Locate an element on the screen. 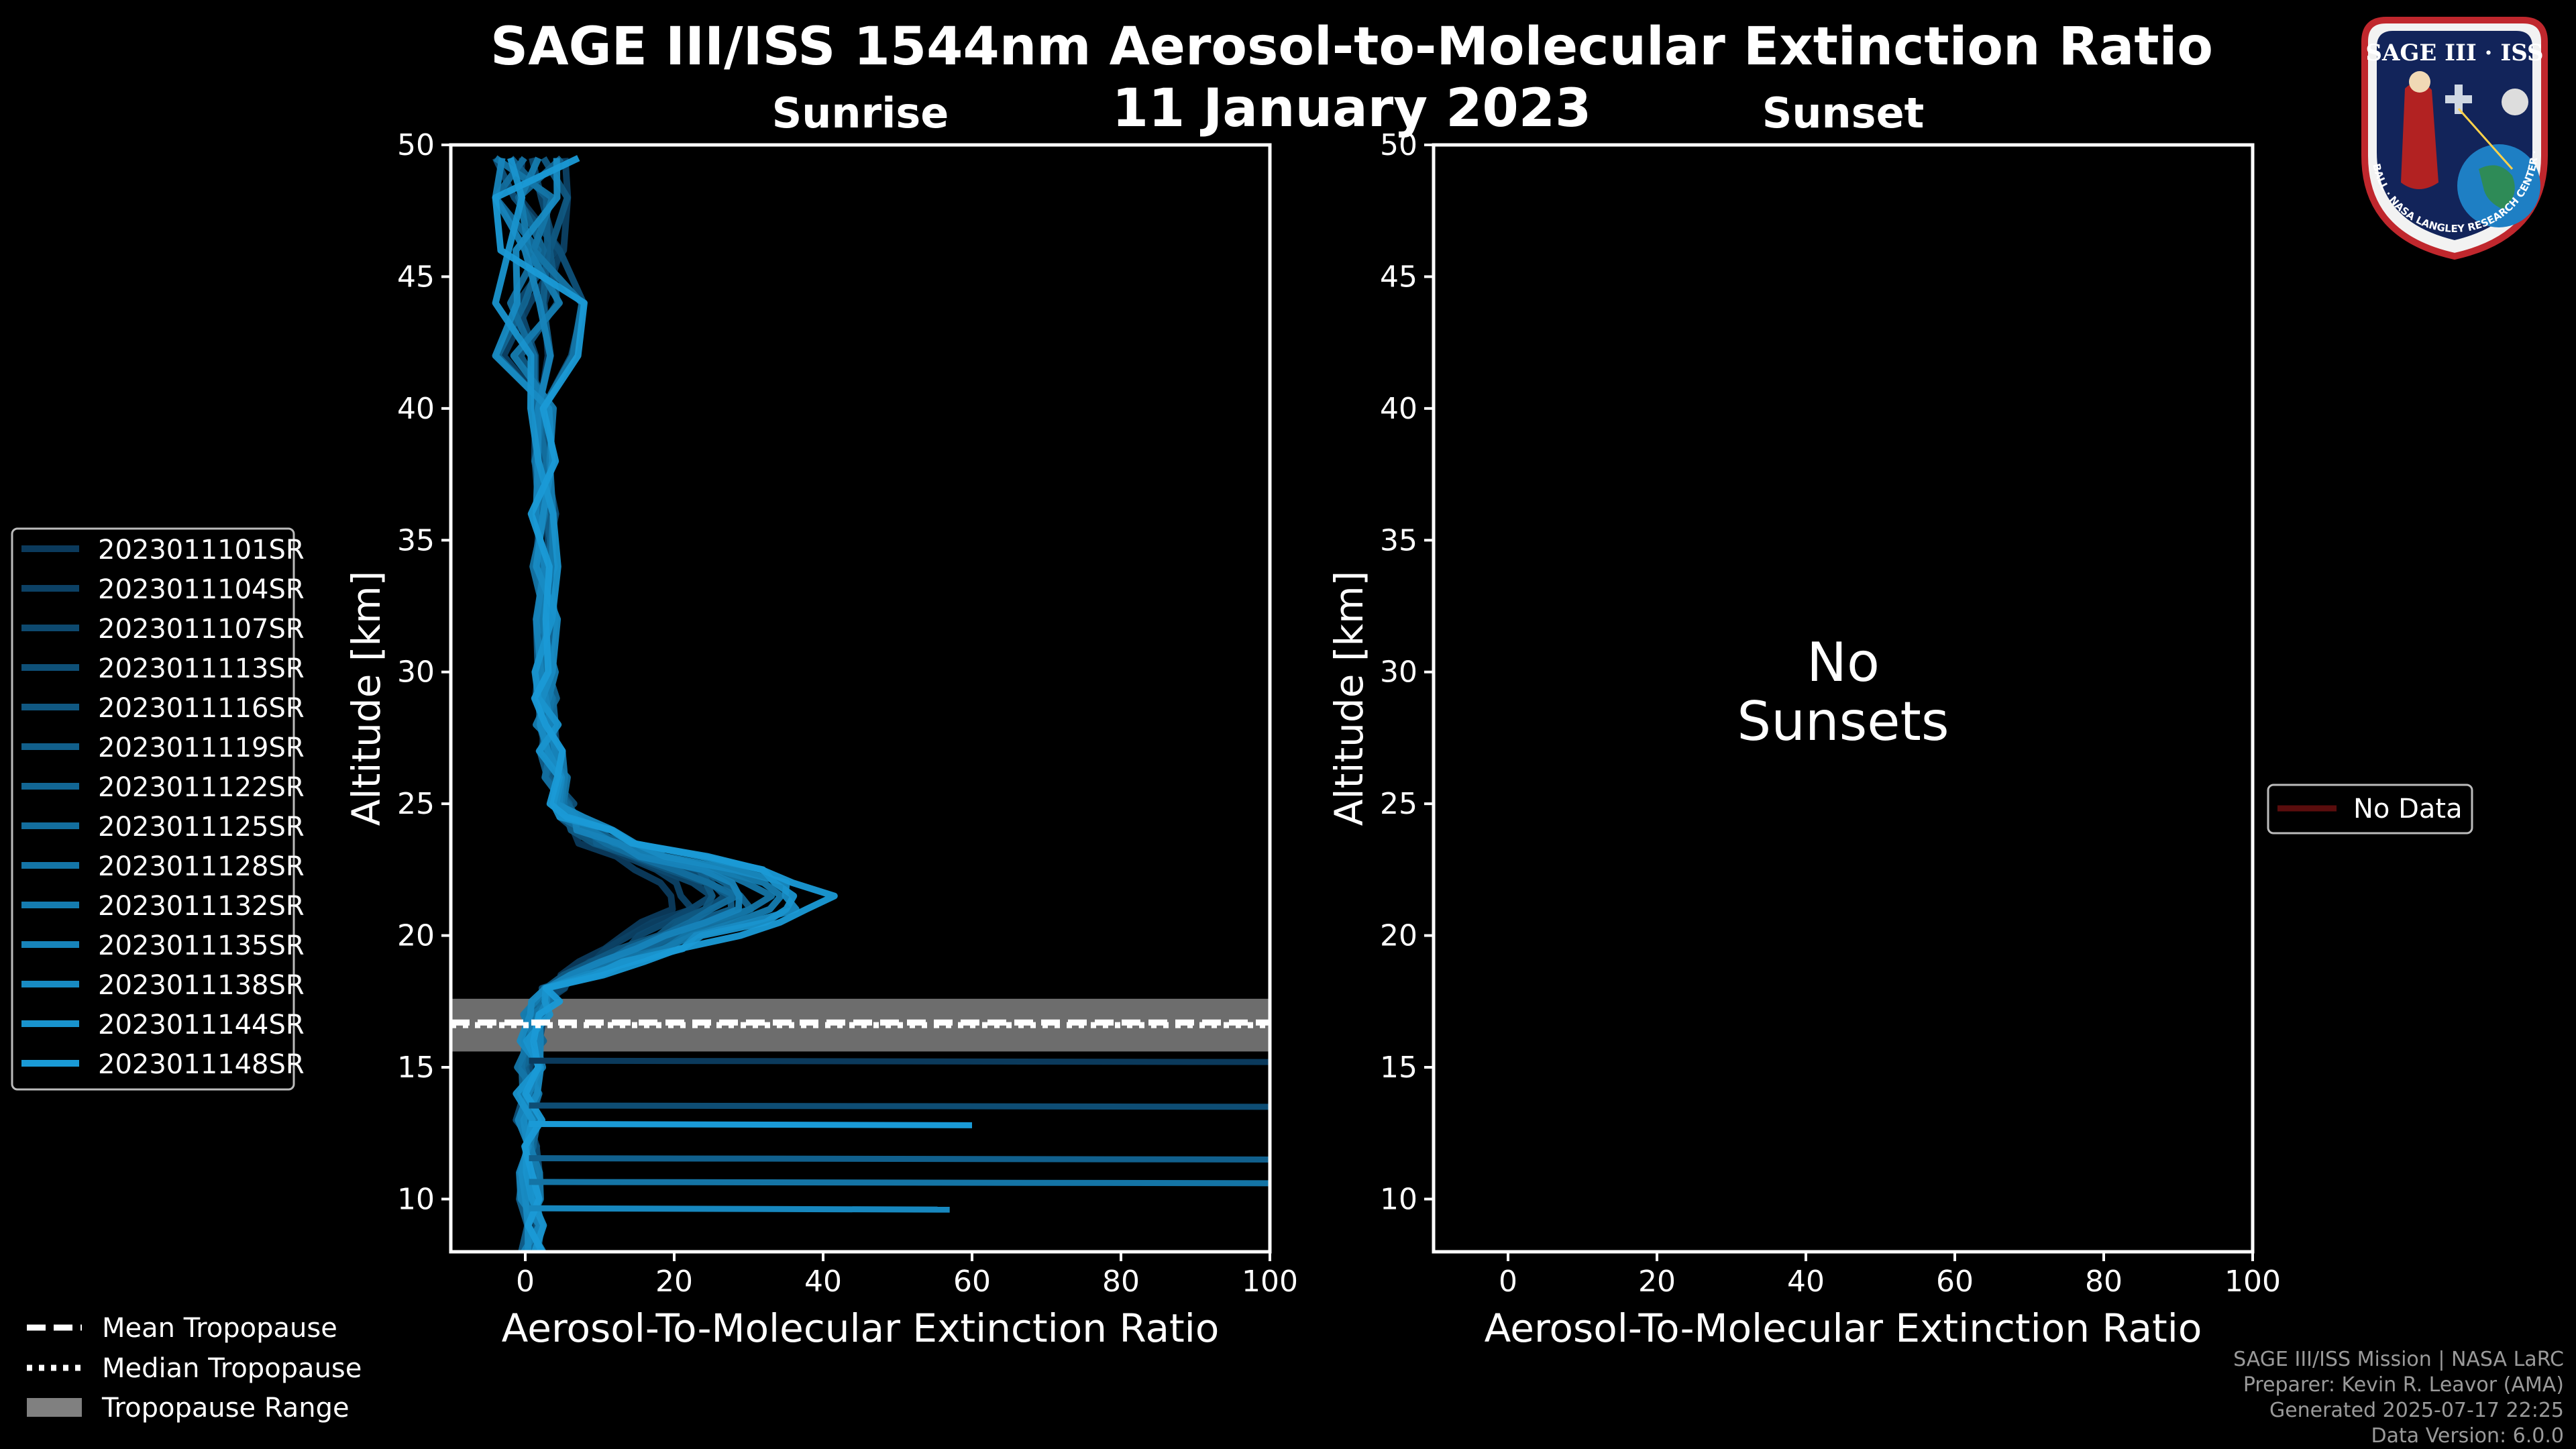 The height and width of the screenshot is (1449, 2576). footer-generated: Generated 2025-07-17 22:25 is located at coordinates (2416, 1410).